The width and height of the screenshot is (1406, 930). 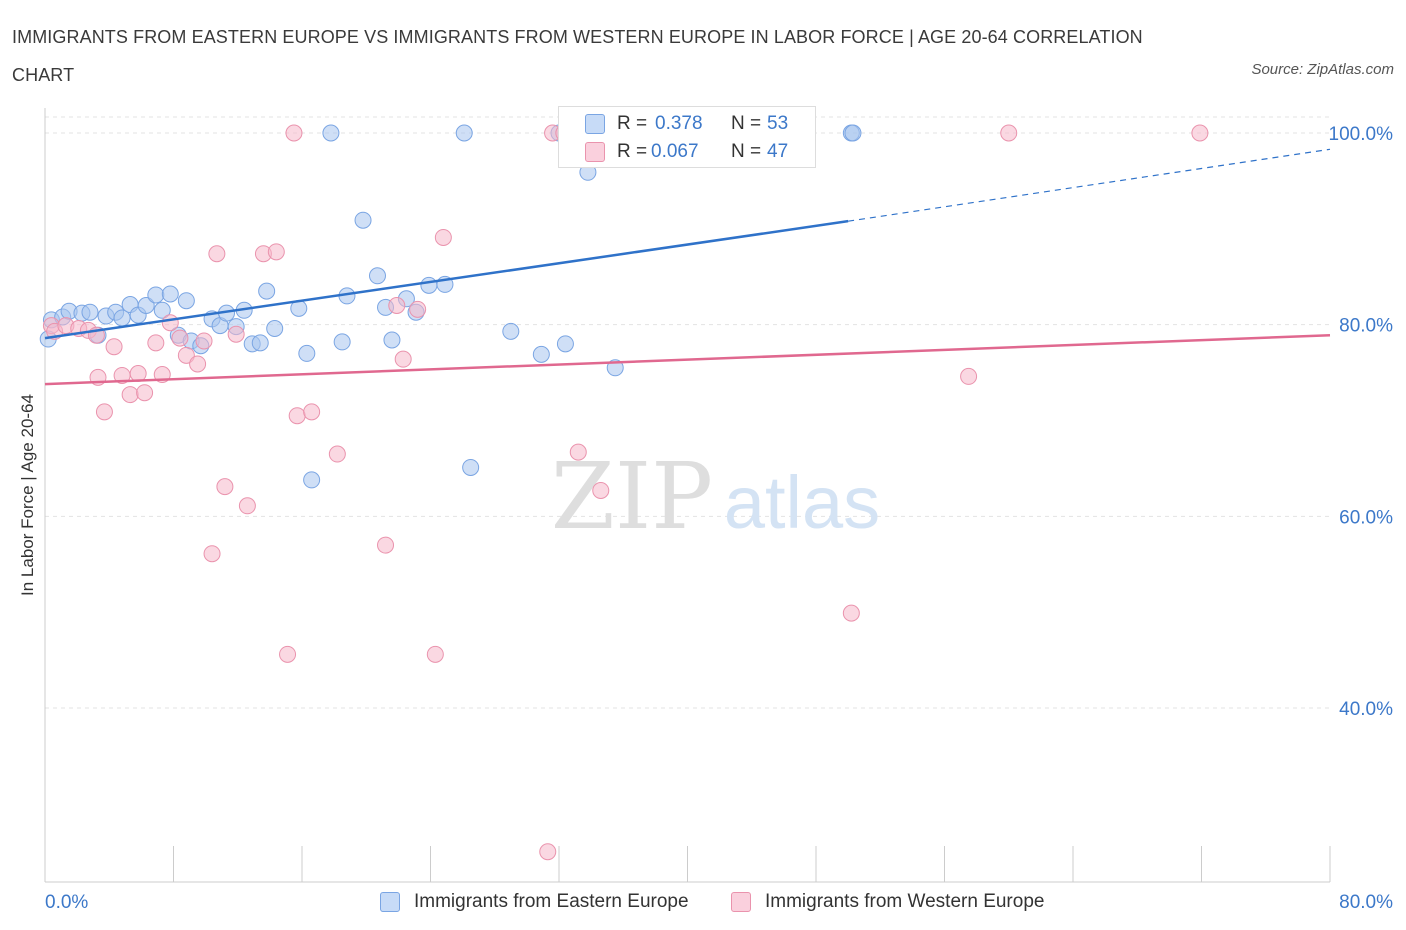 What do you see at coordinates (66, 902) in the screenshot?
I see `x-tick-label: 0.0%` at bounding box center [66, 902].